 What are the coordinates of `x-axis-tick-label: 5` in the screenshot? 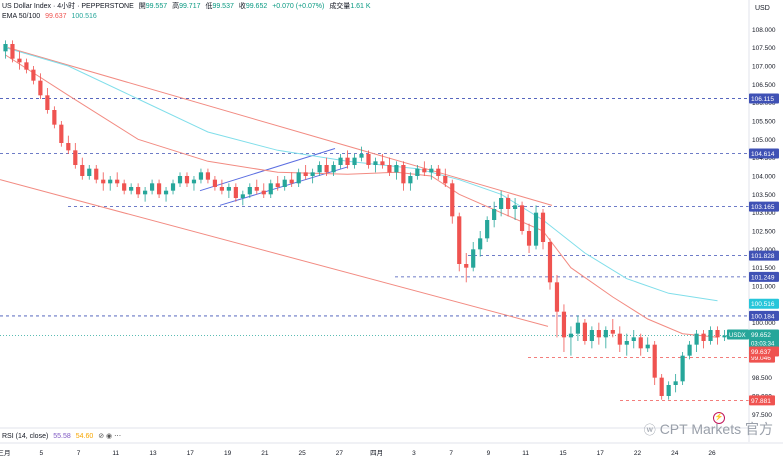 It's located at (41, 453).